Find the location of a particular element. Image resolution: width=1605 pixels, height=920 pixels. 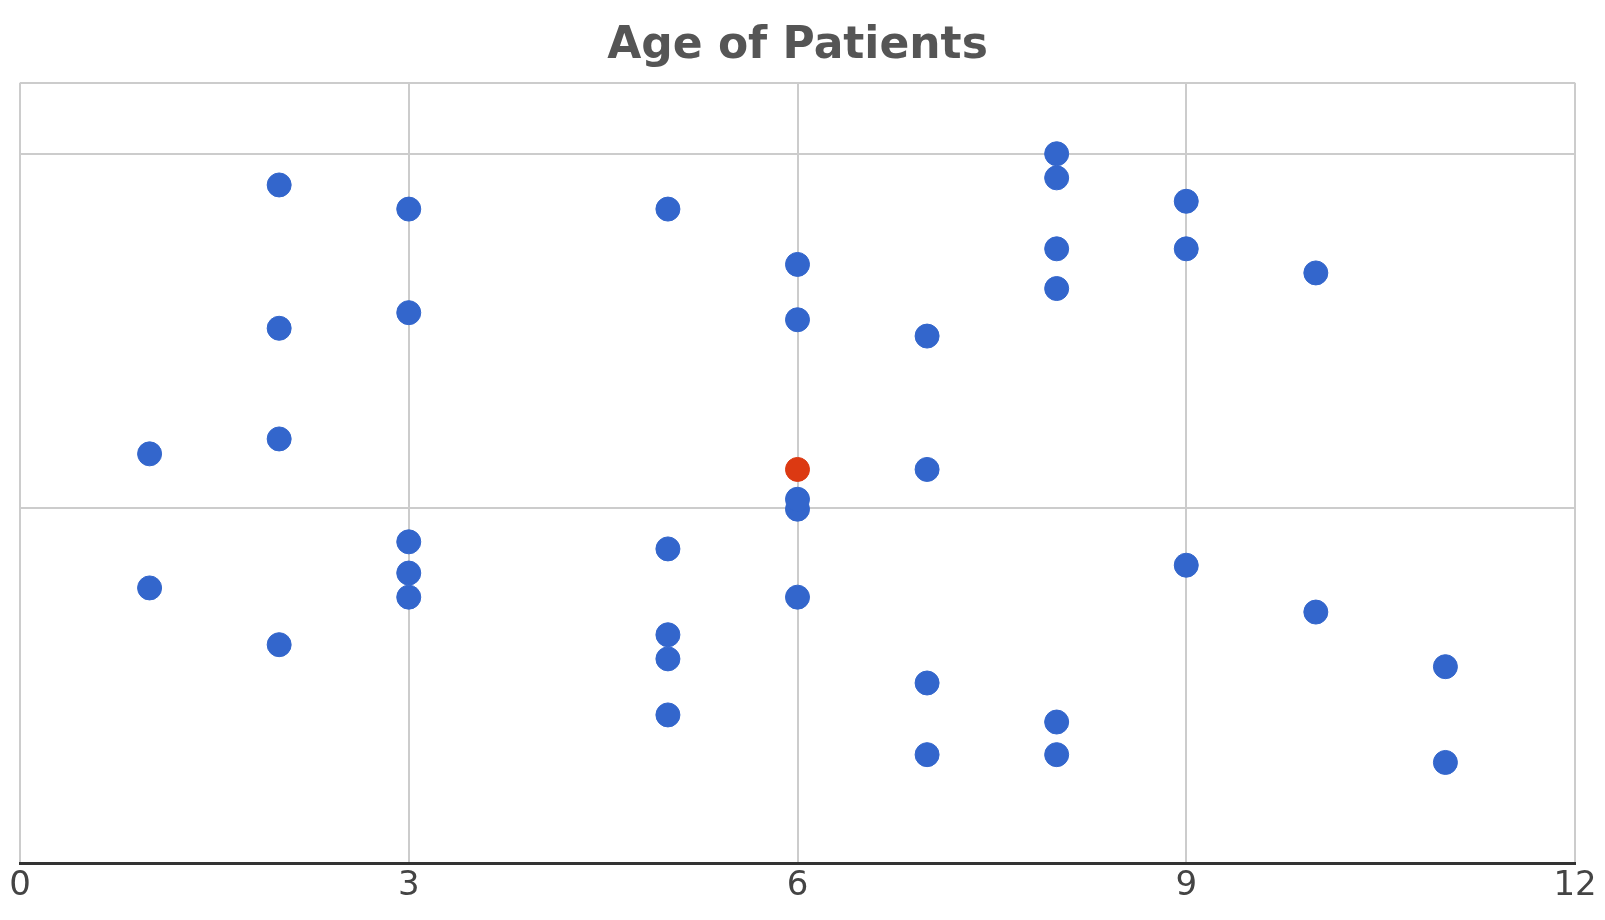

x-tick-label: 12 is located at coordinates (1575, 883).